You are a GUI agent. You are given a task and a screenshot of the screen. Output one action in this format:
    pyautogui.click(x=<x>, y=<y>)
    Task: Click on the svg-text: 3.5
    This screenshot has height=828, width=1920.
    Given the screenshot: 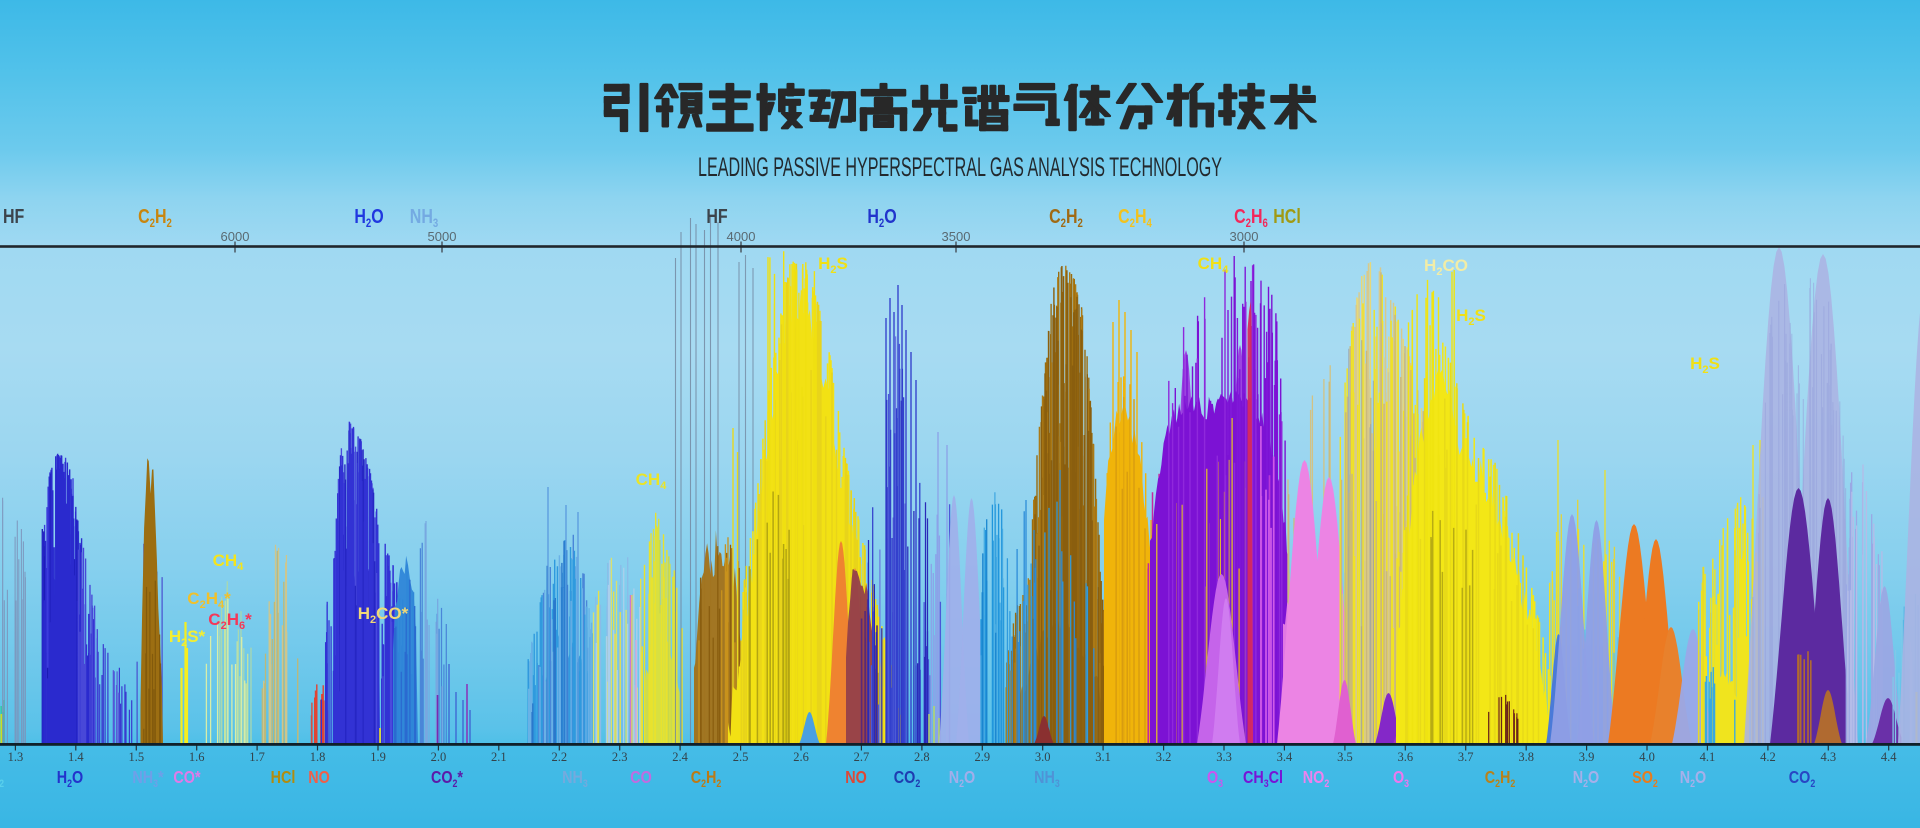 What is the action you would take?
    pyautogui.click(x=1345, y=757)
    